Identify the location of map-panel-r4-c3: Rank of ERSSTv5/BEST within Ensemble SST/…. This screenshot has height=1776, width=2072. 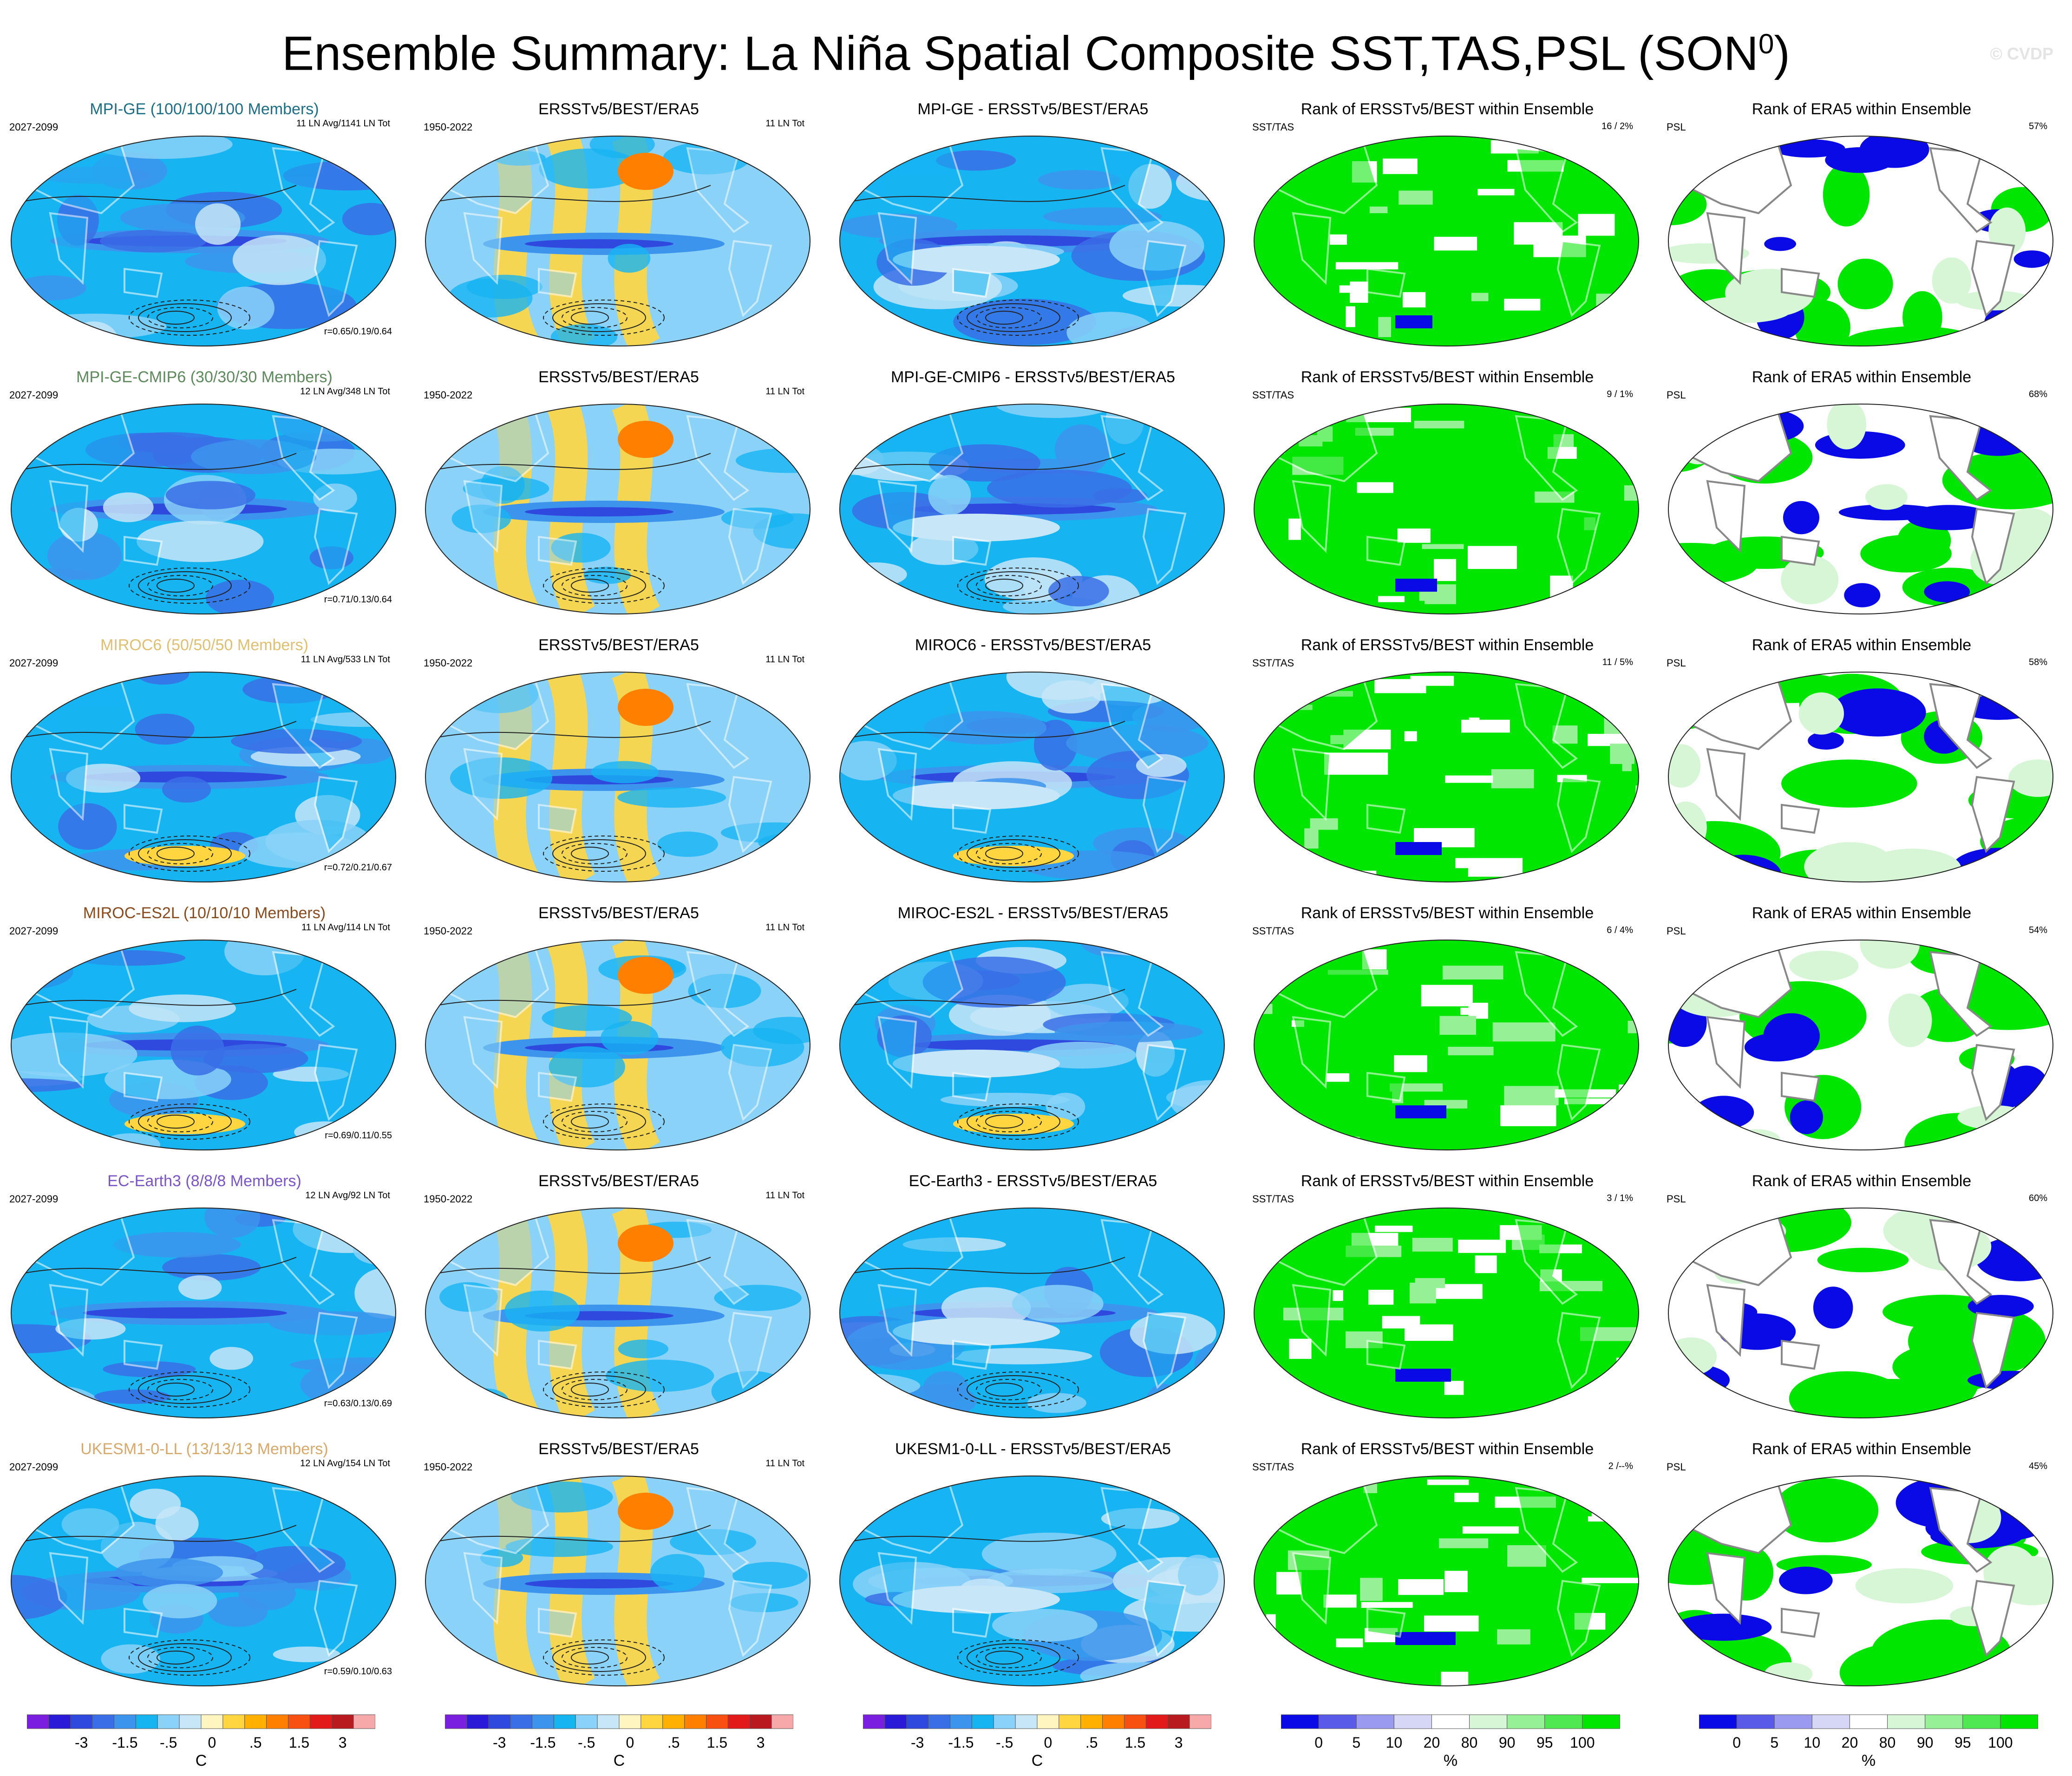
(1447, 1304).